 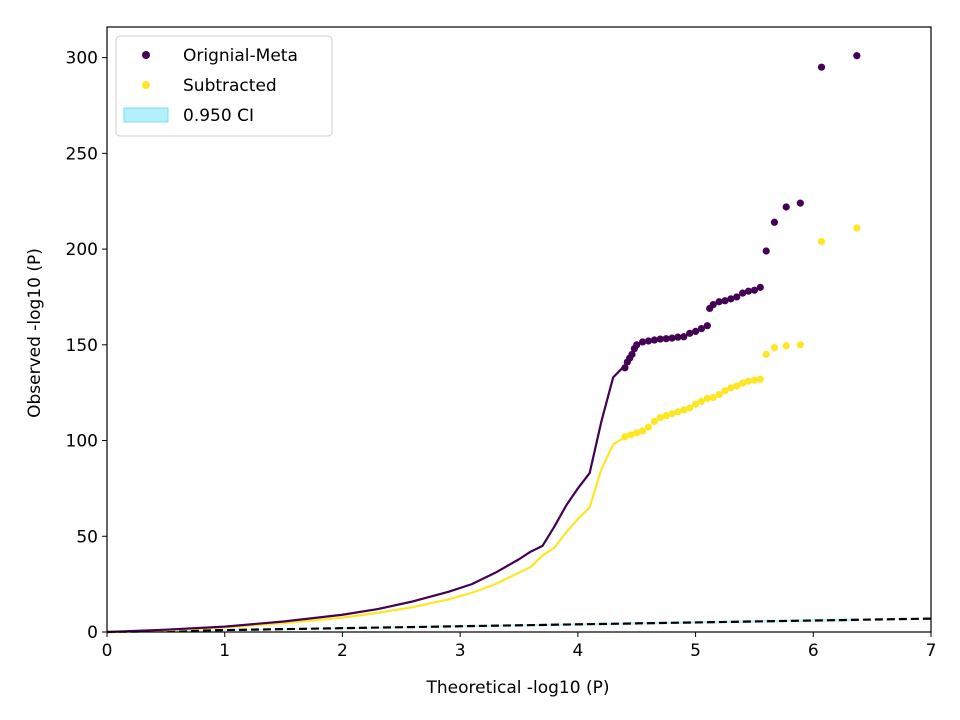 What do you see at coordinates (230, 86) in the screenshot?
I see `legend-label-subtracted: Subtracted` at bounding box center [230, 86].